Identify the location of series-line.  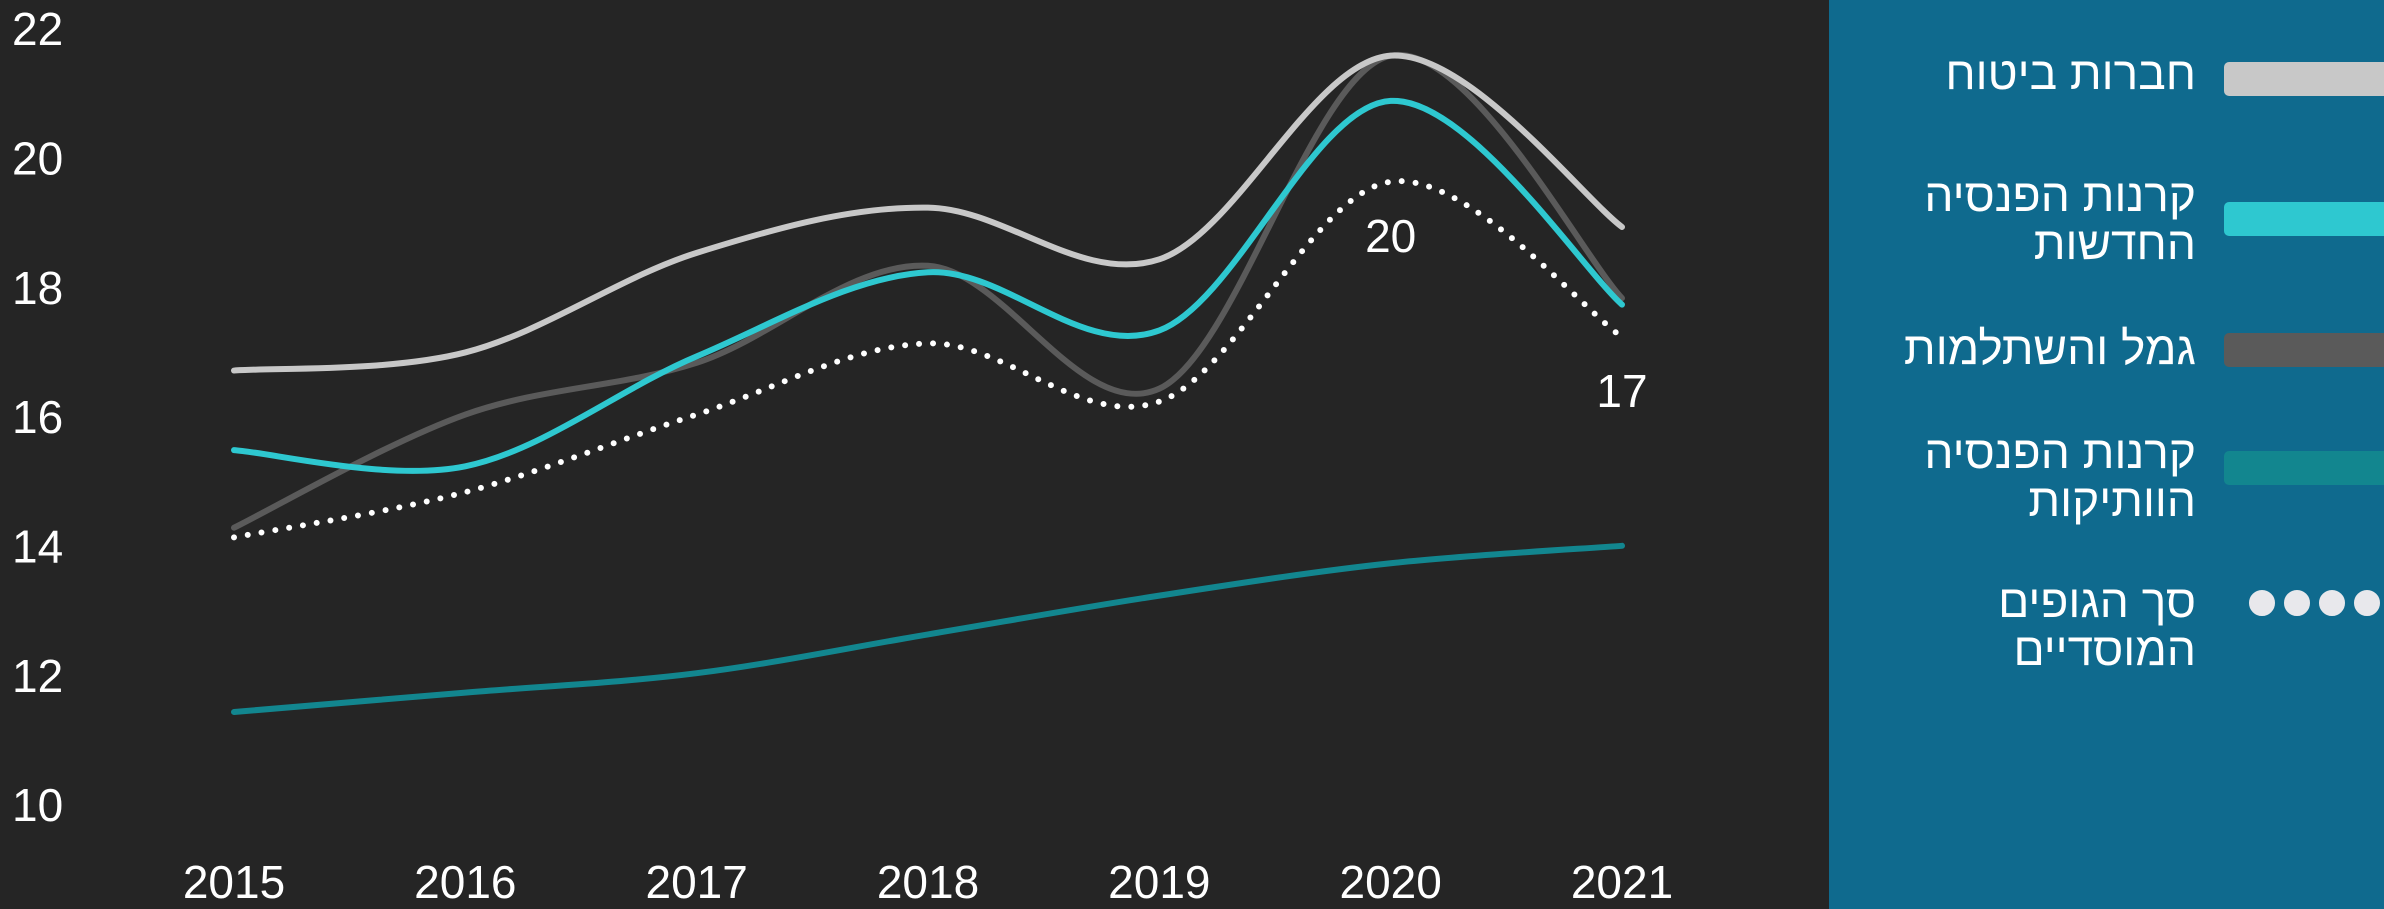
(928, 628).